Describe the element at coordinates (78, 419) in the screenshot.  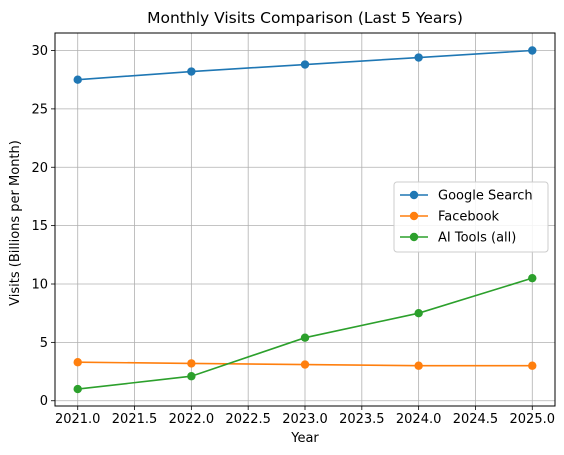
I see `x-tick-label: 2021.0` at that location.